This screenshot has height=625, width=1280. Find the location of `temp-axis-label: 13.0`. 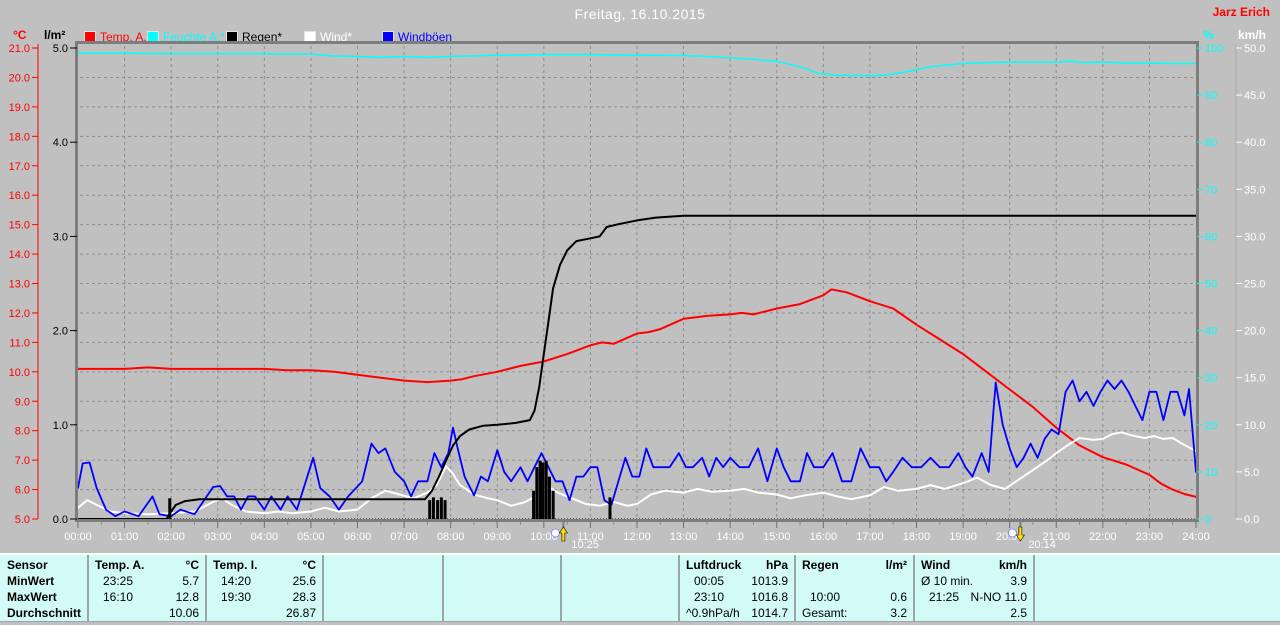

temp-axis-label: 13.0 is located at coordinates (19, 285).